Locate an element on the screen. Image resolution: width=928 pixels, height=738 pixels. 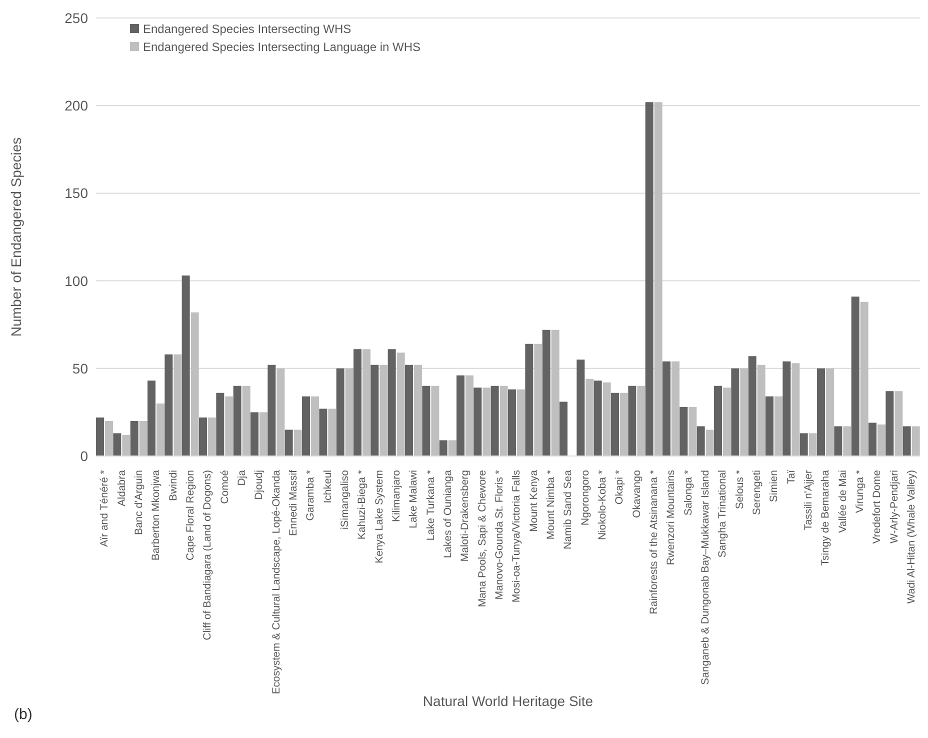
x-tick-label: Maloti-Drakensberg is located at coordinates (465, 516).